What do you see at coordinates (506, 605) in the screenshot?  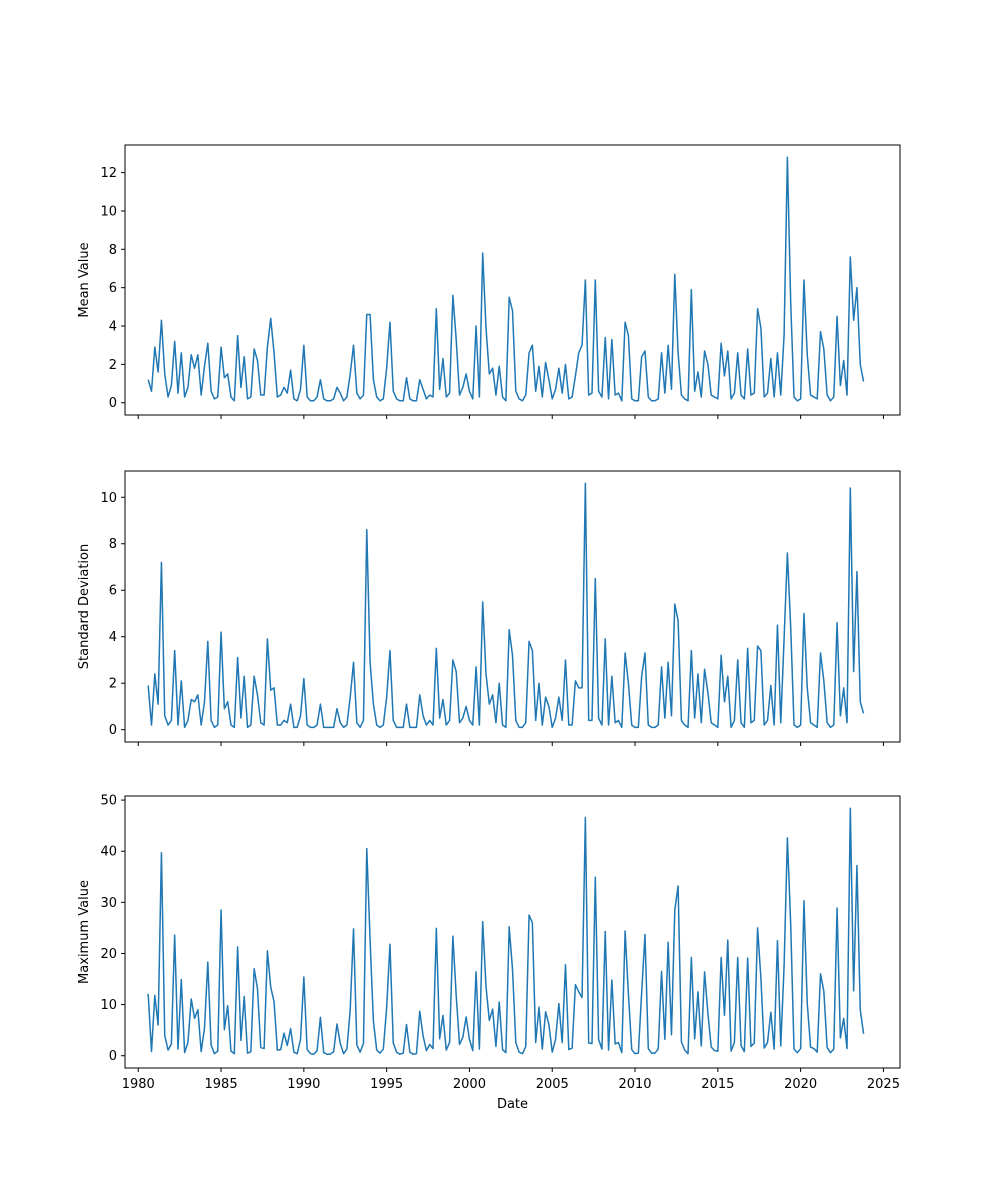 I see `standard-deviation-series-line` at bounding box center [506, 605].